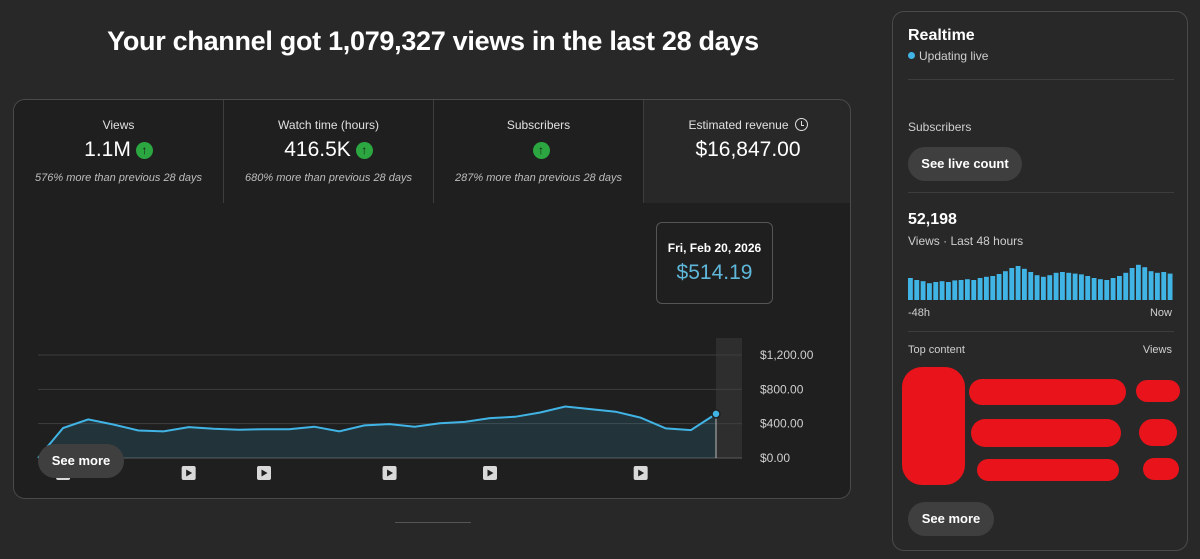  Describe the element at coordinates (271, 498) in the screenshot. I see `x-tick-label: Feb 3, 2026` at that location.